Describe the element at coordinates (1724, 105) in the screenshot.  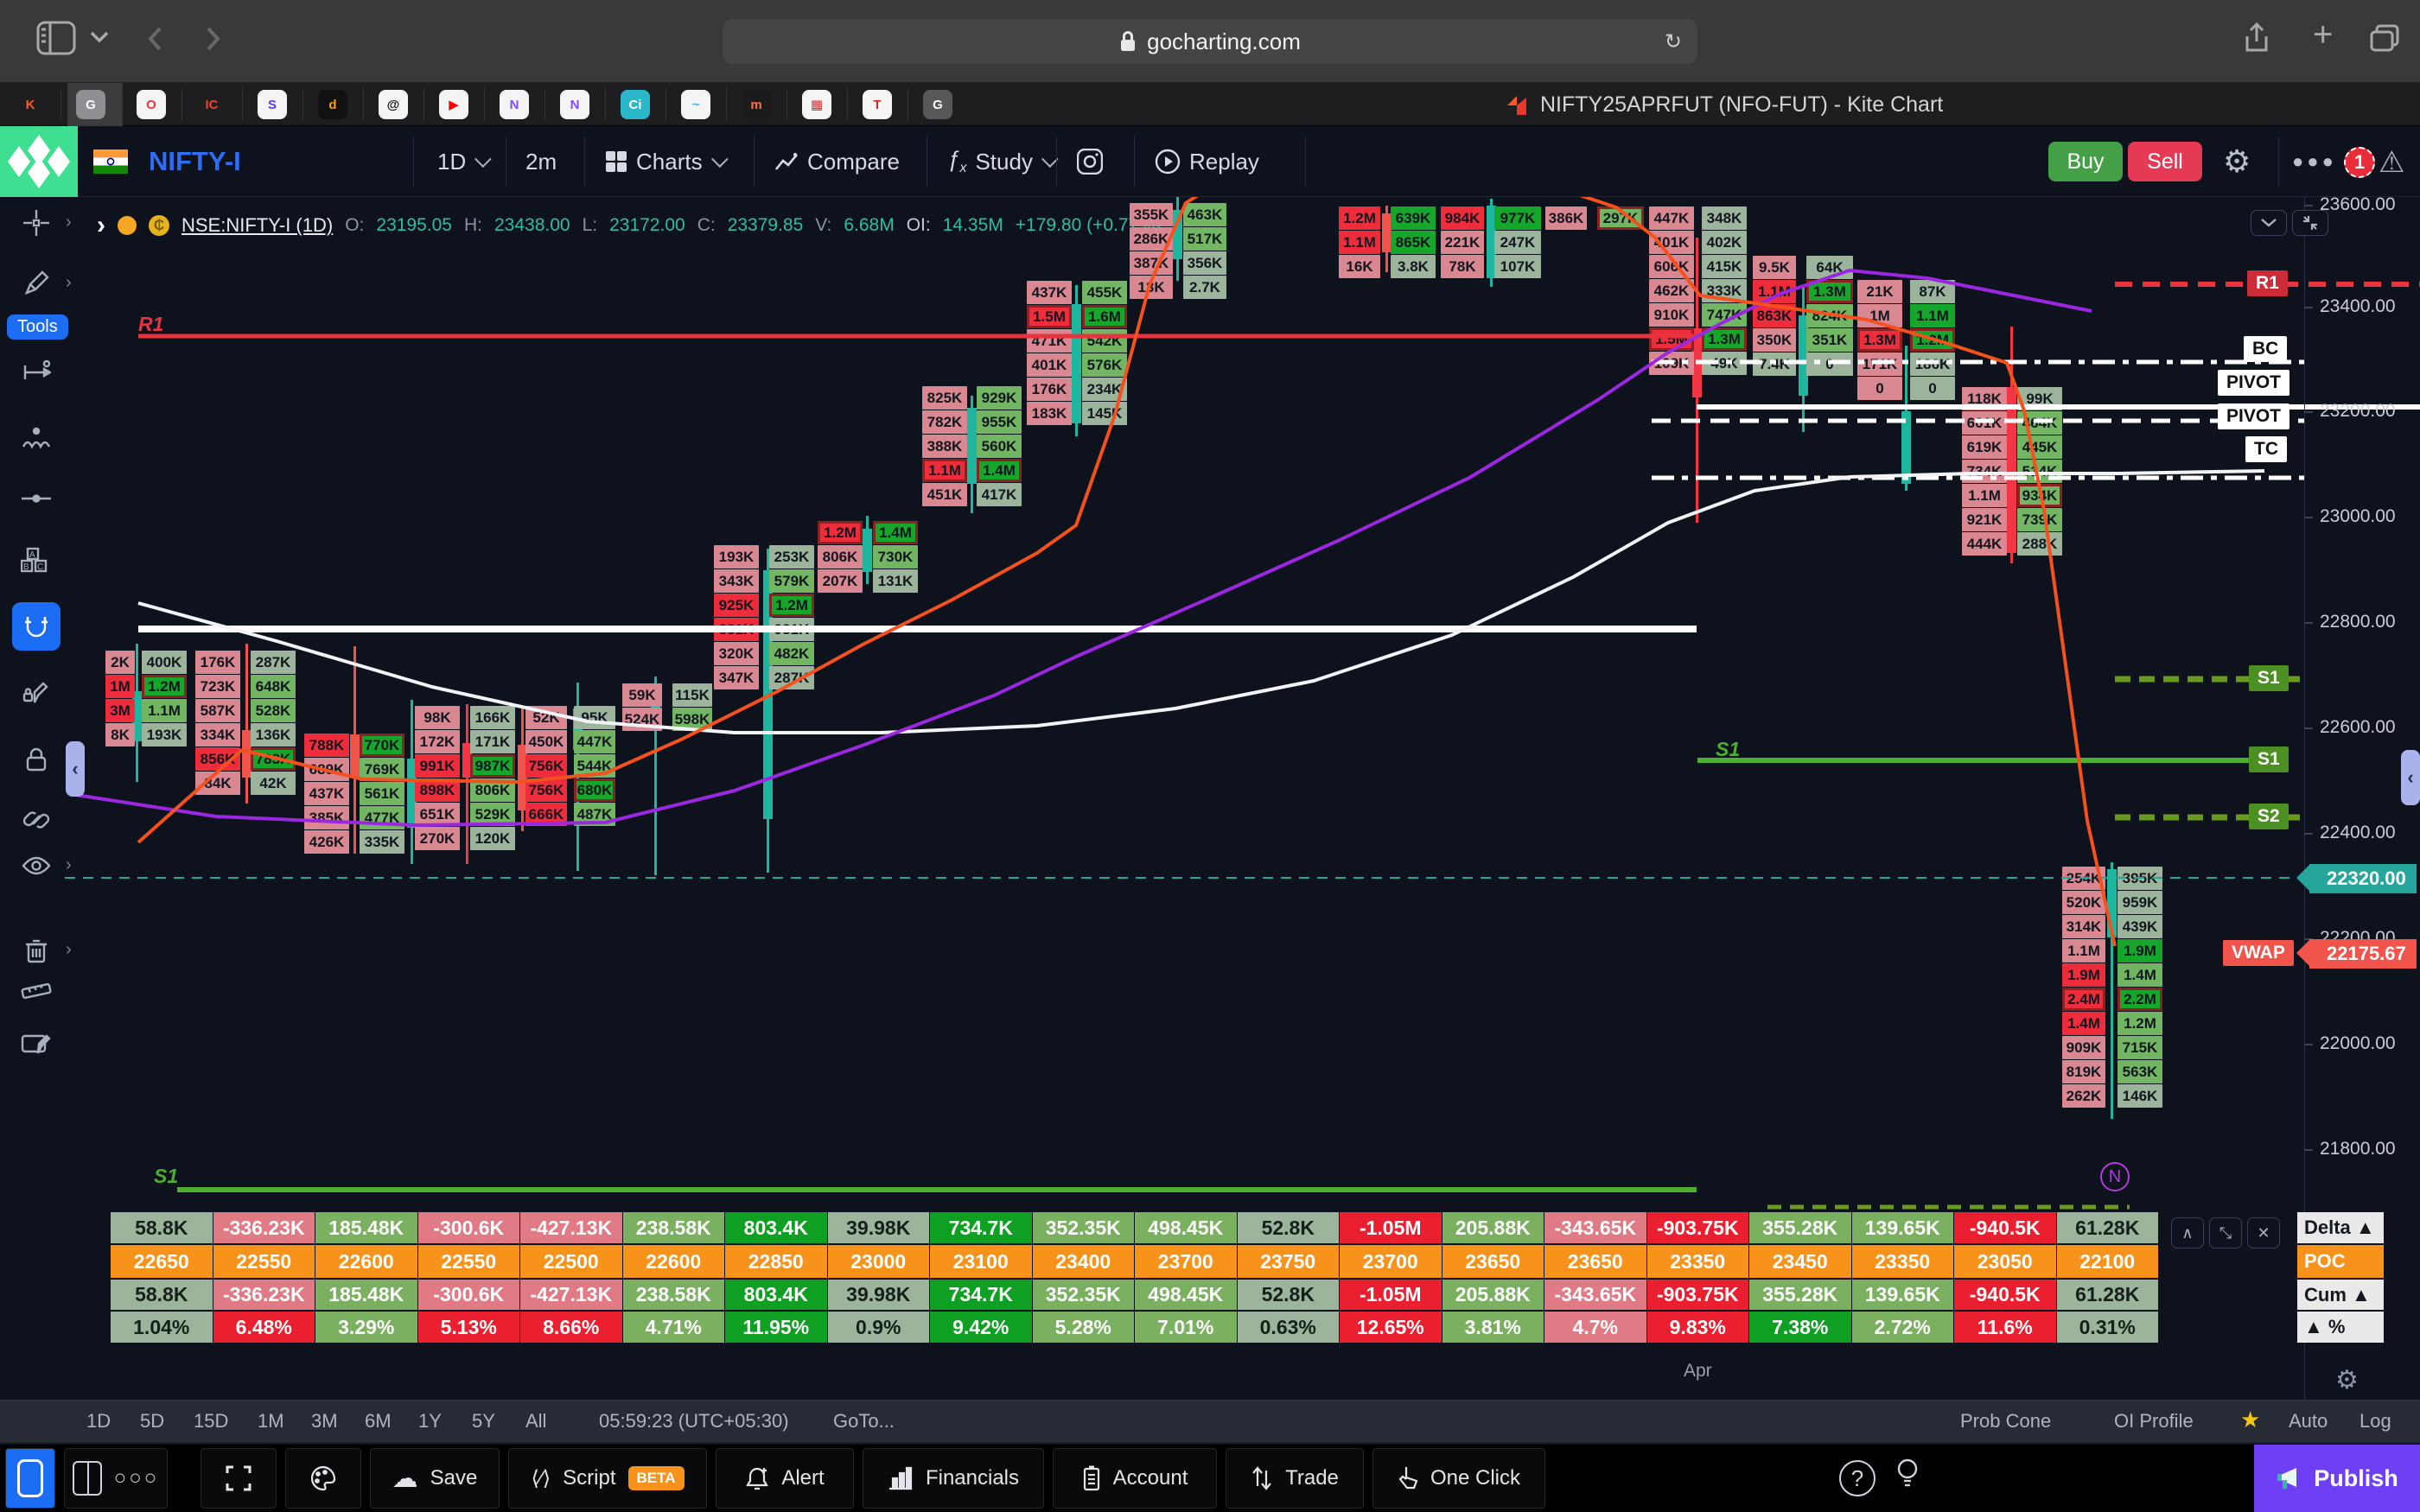
I see `browser-tab: NIFTY25APRFUT (NFO-FUT) - Kite Chart` at that location.